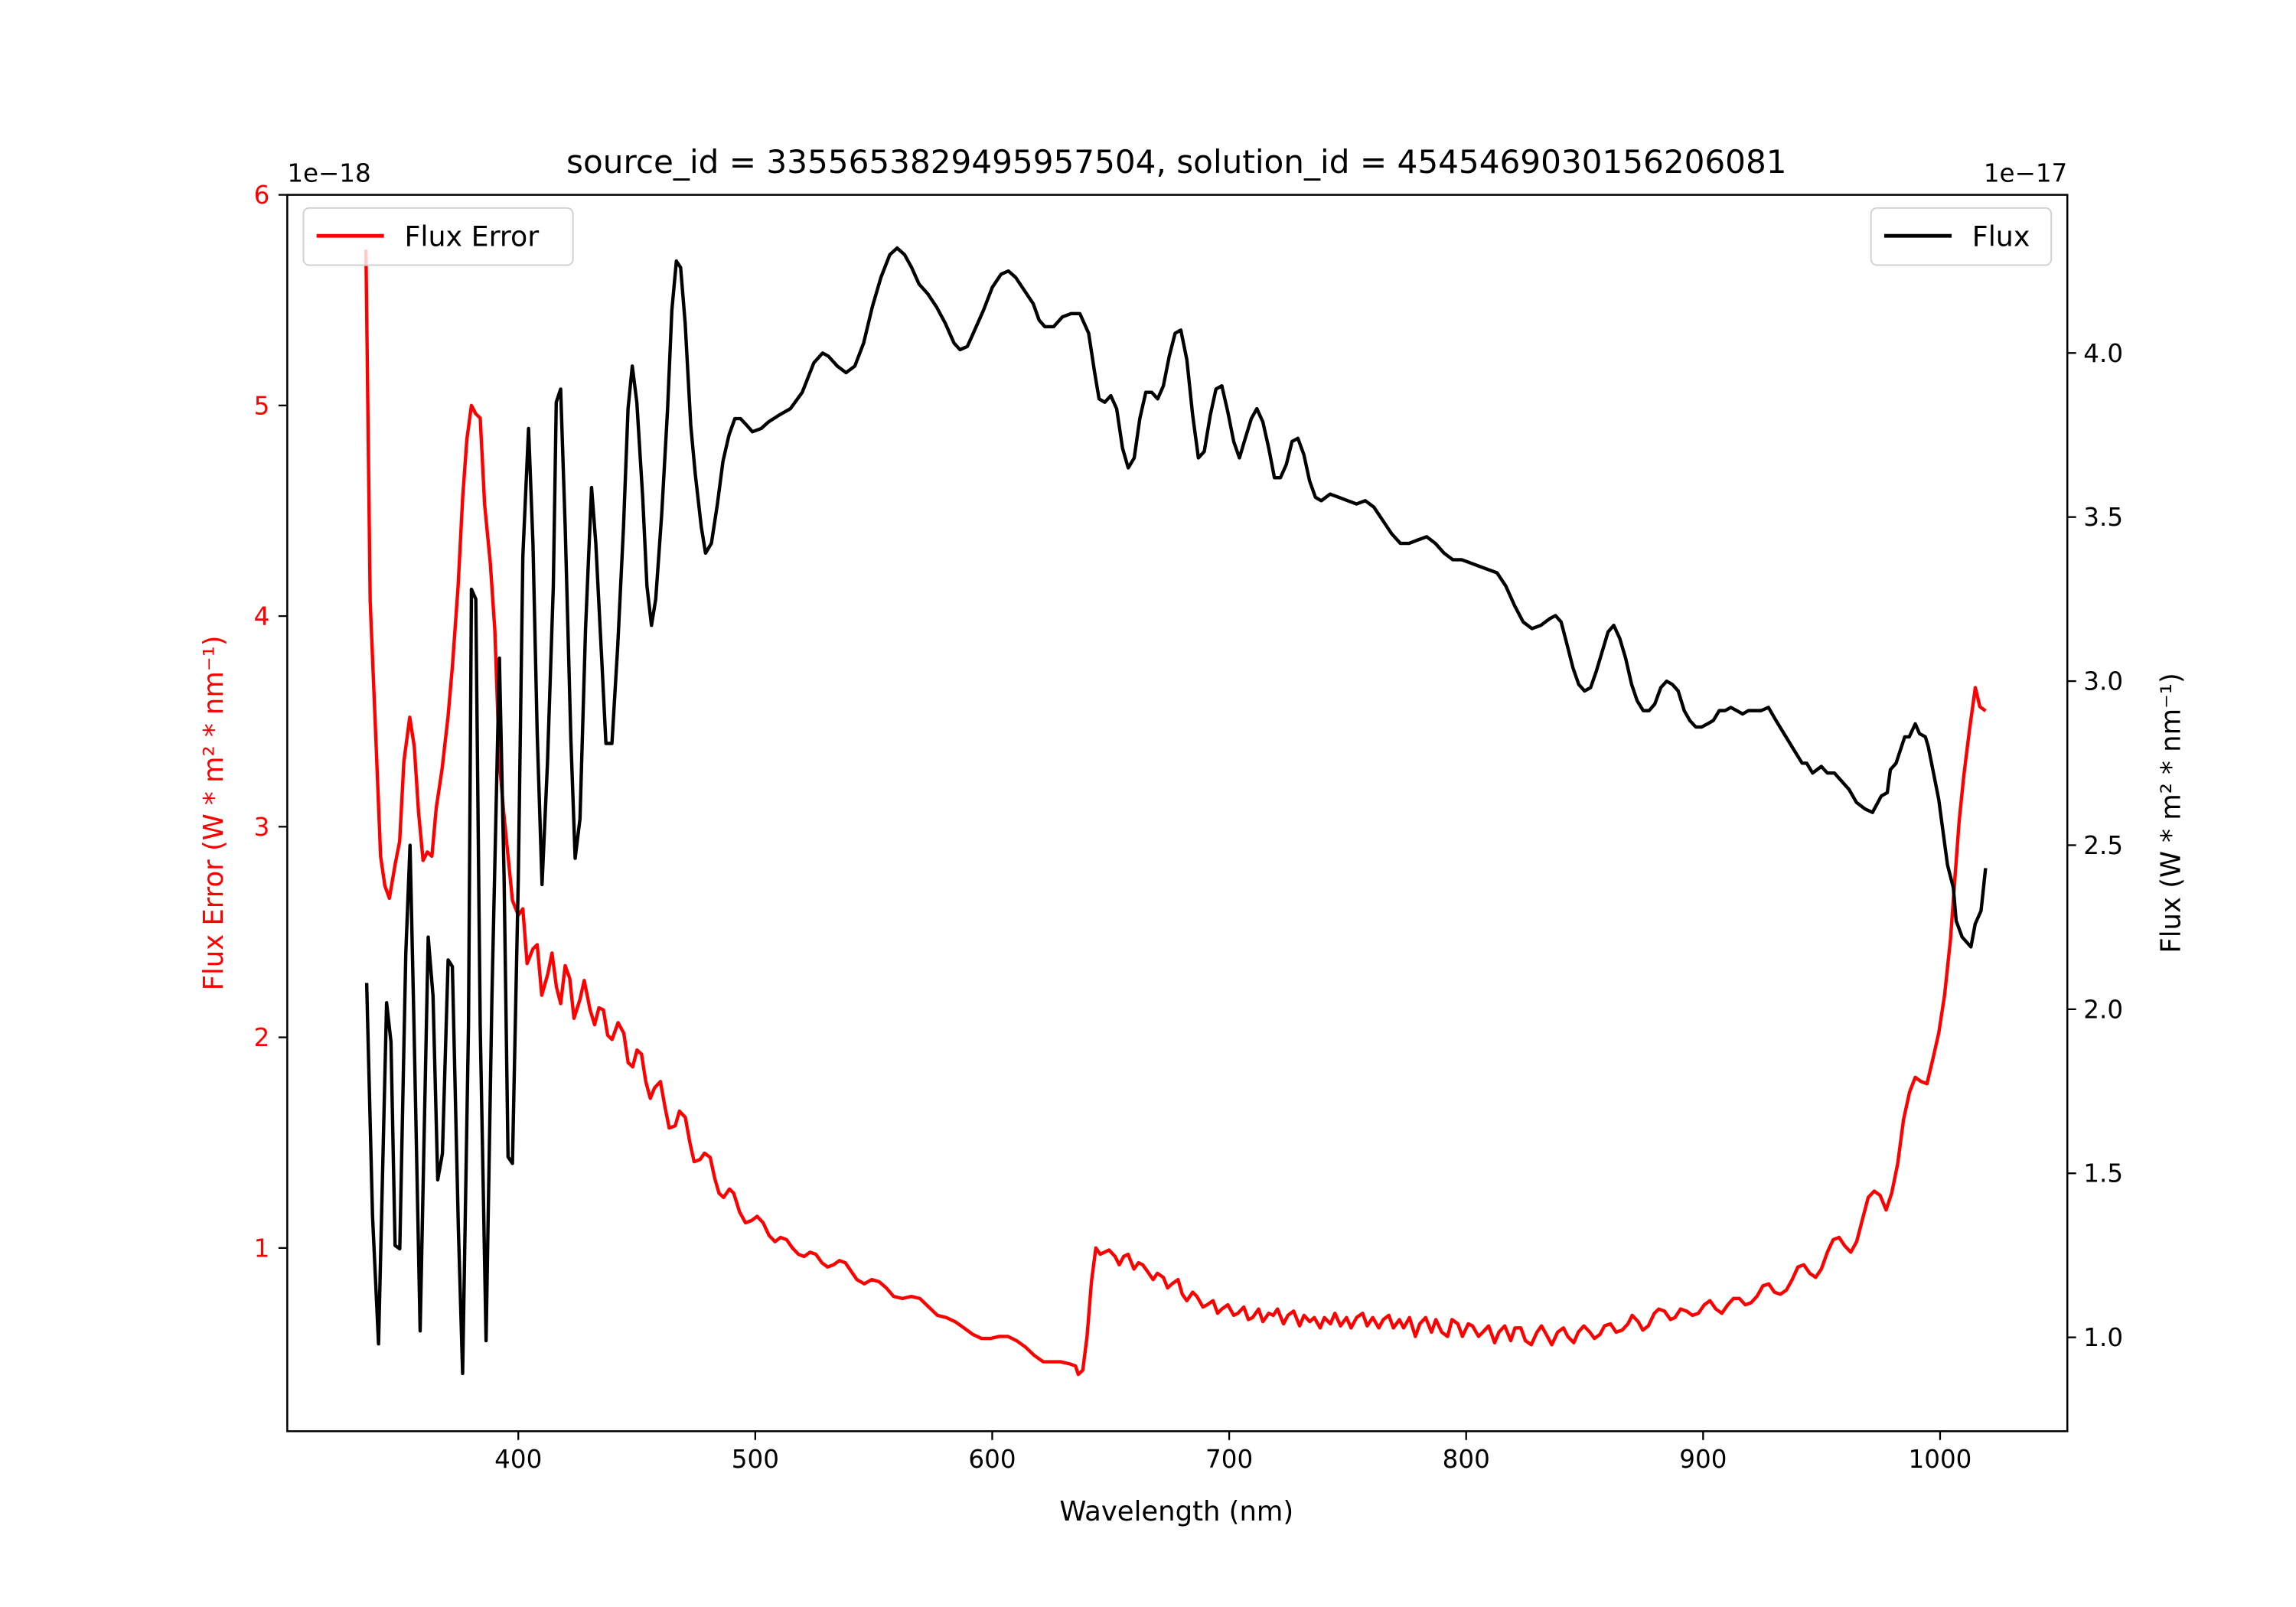 This screenshot has height=1607, width=2296. What do you see at coordinates (471, 237) in the screenshot?
I see `legend-label-flux-error: Flux Error` at bounding box center [471, 237].